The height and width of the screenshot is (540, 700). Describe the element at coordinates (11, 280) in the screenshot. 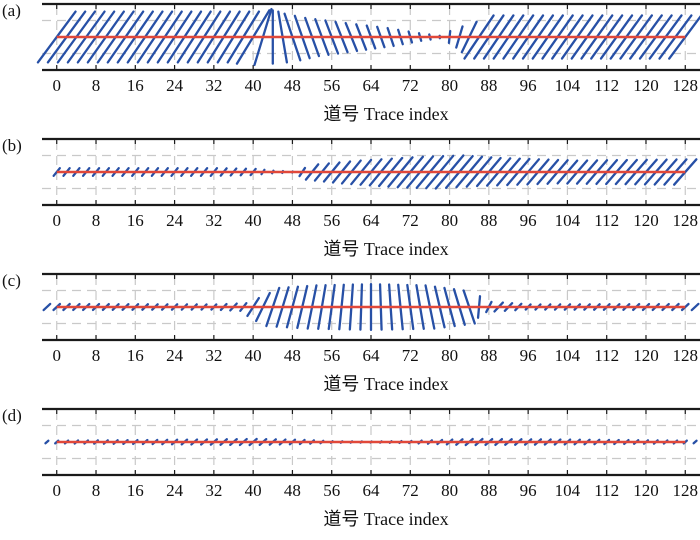

I see `panel-label: (c)` at that location.